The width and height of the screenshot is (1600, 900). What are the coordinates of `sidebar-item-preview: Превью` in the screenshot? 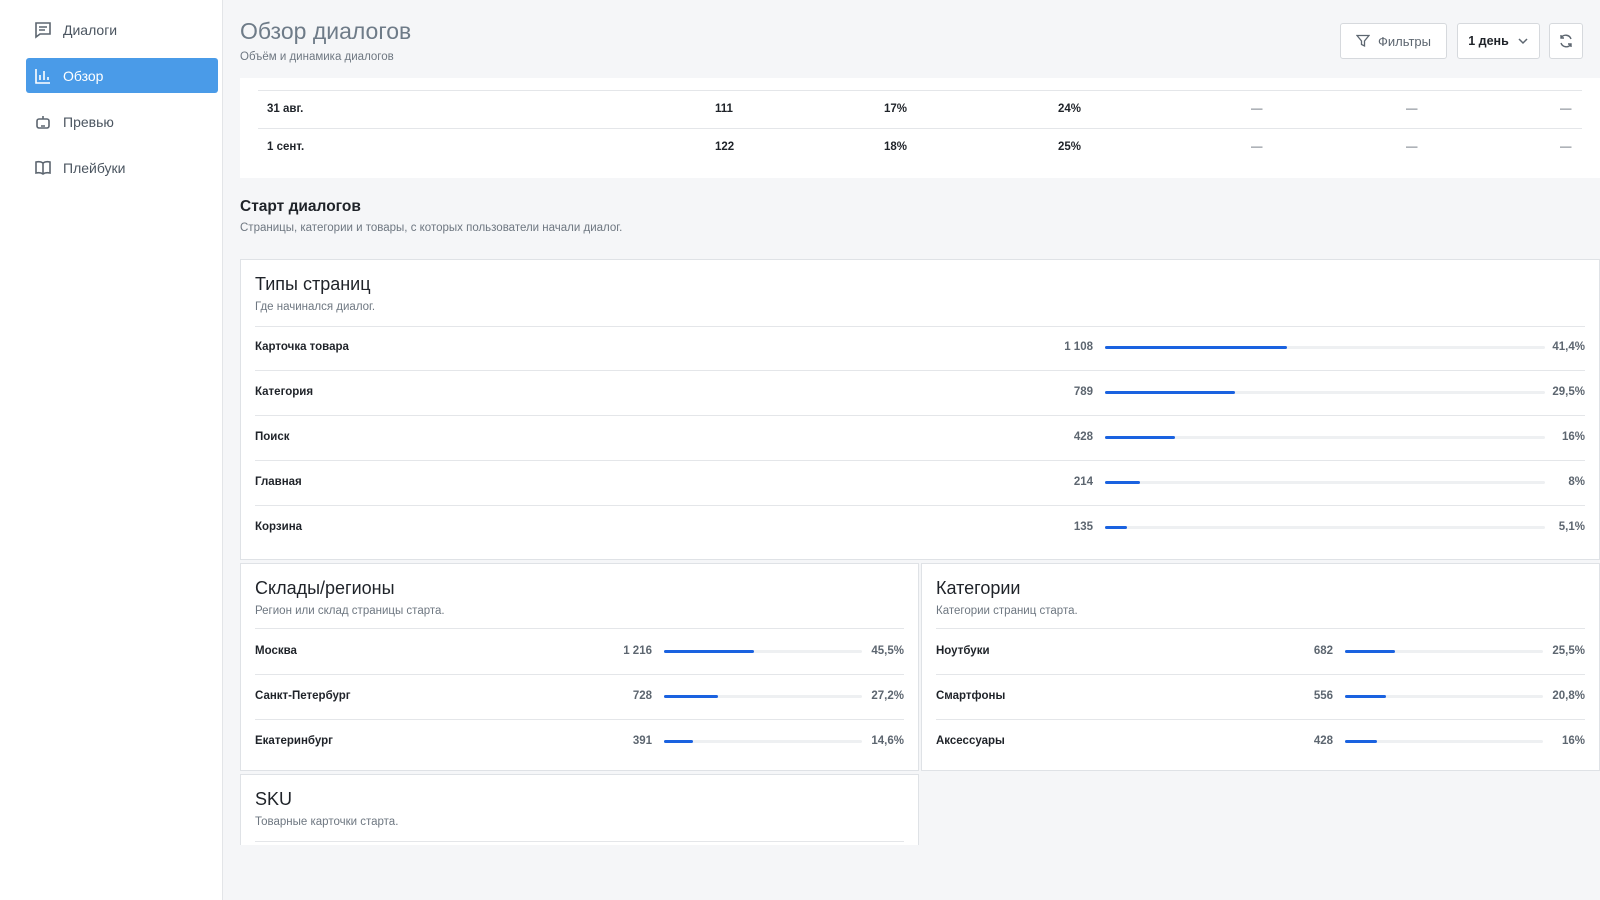 It's located at (122, 121).